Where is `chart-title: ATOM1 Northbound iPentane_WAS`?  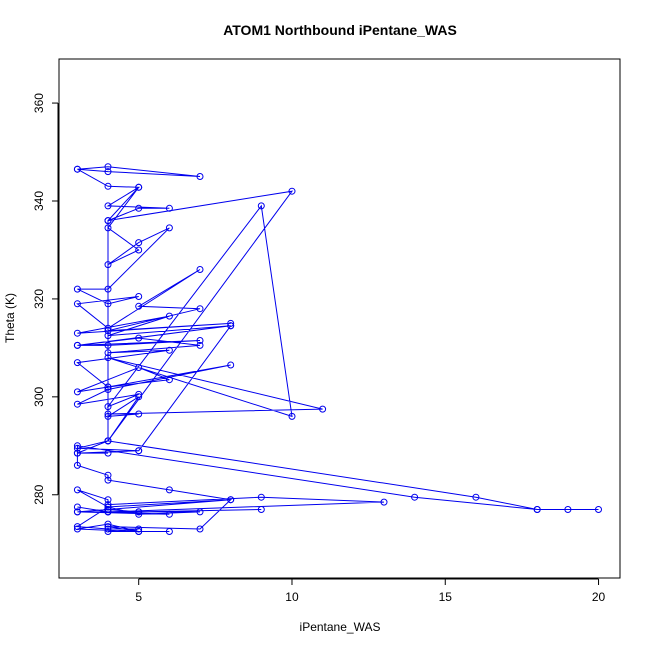
chart-title: ATOM1 Northbound iPentane_WAS is located at coordinates (340, 30).